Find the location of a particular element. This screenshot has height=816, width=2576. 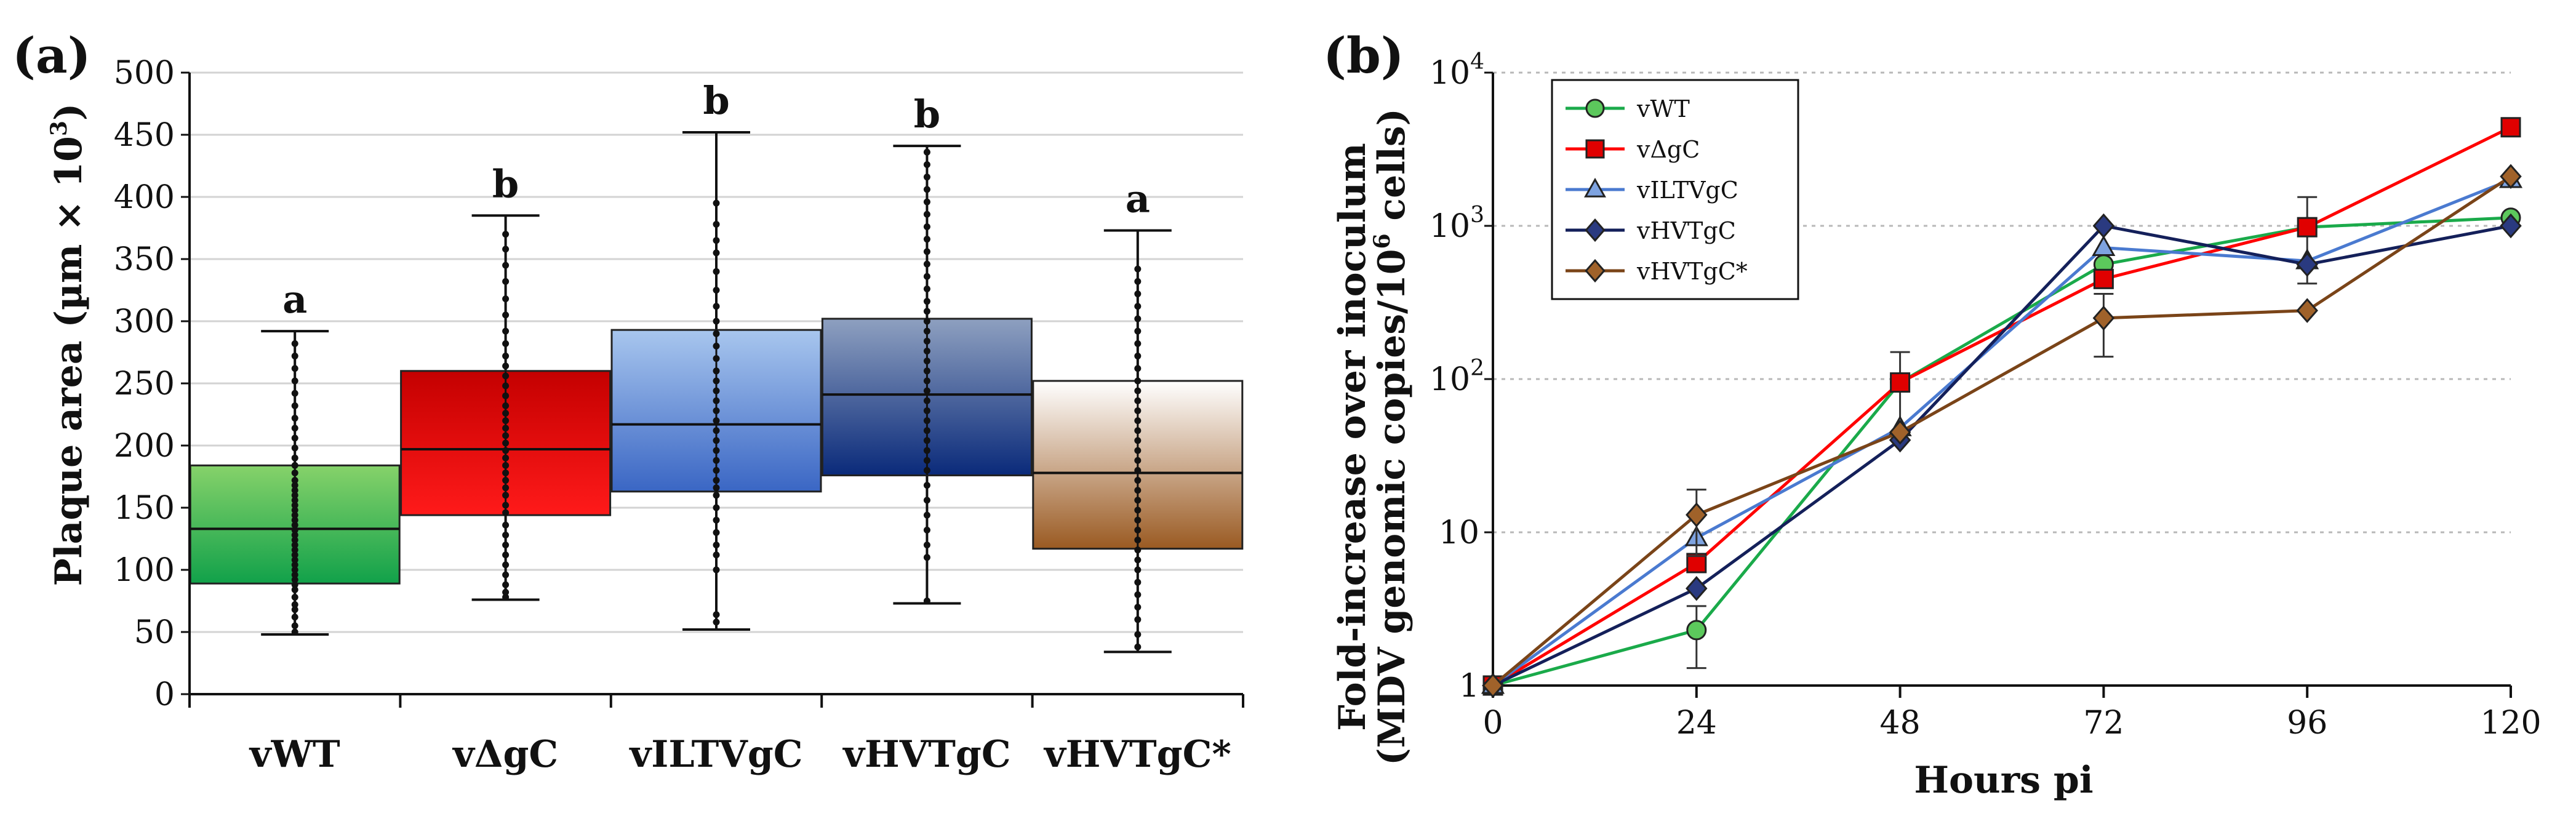

y-tick-label-100: 10² is located at coordinates (1457, 377).